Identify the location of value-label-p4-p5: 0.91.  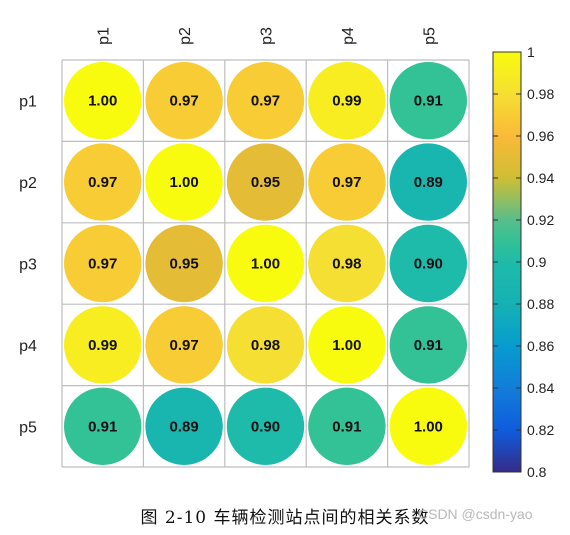
(428, 345).